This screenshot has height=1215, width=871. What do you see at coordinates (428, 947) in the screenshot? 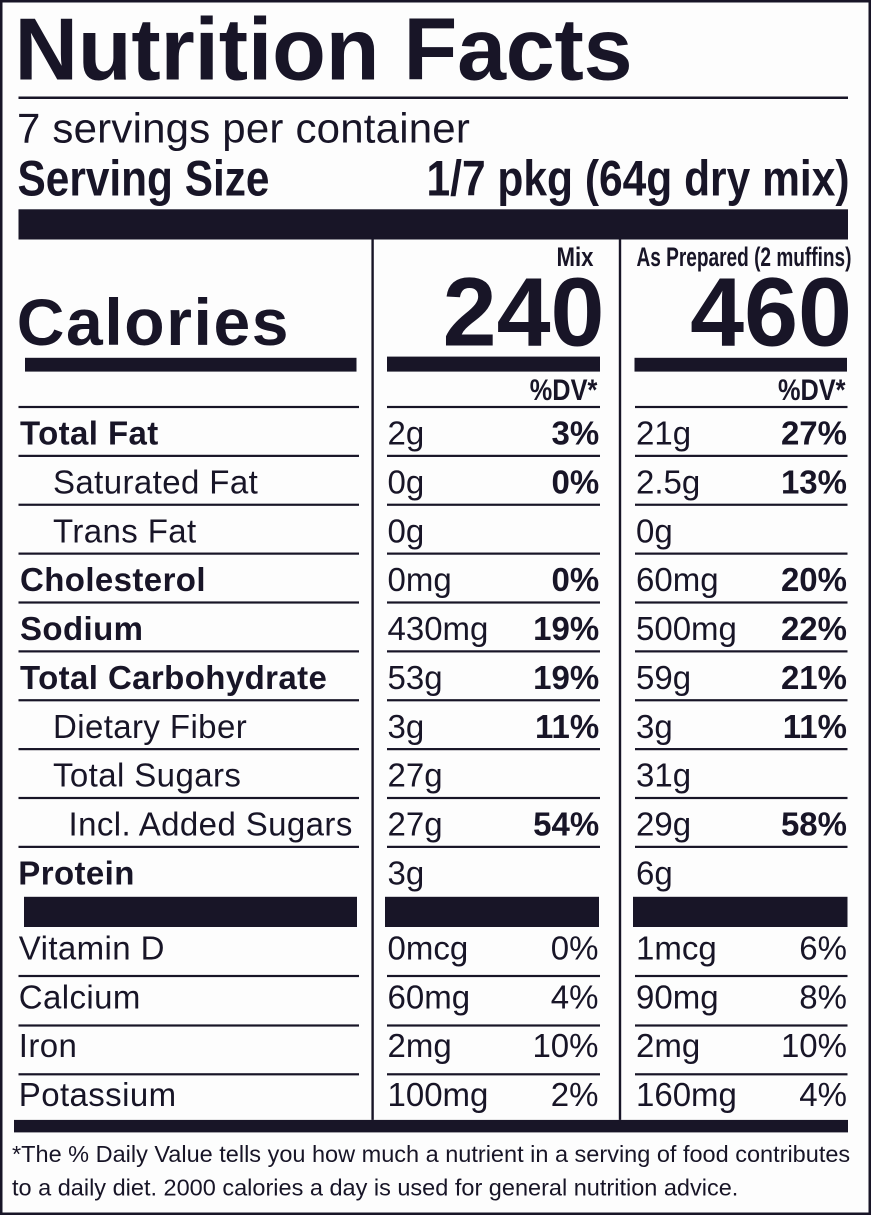
I see `svg-text: 0mcg` at bounding box center [428, 947].